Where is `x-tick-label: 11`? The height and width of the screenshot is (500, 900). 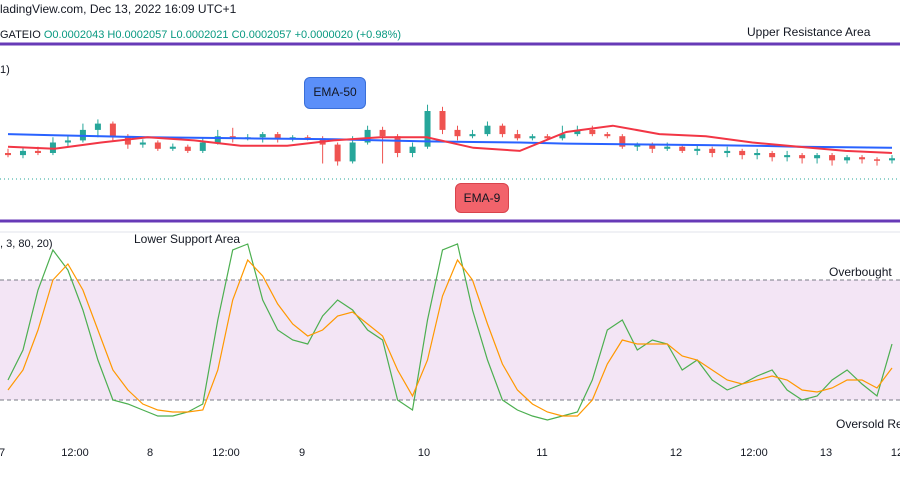 x-tick-label: 11 is located at coordinates (542, 453).